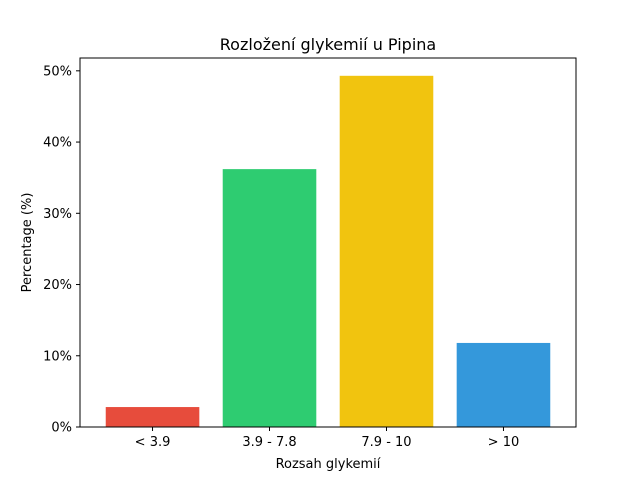 This screenshot has height=480, width=640. Describe the element at coordinates (57, 214) in the screenshot. I see `y-tick-label: 30%` at that location.